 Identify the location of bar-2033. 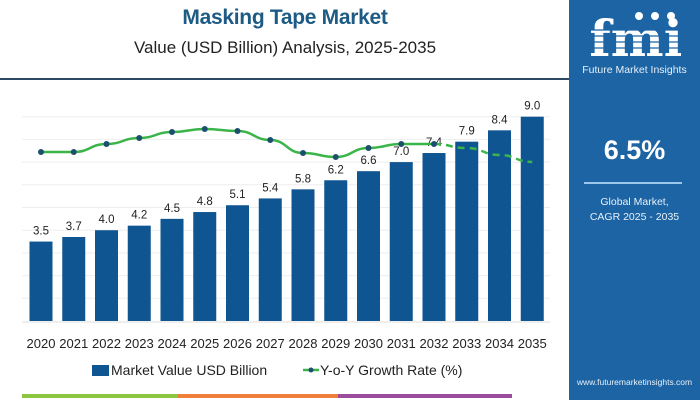
(467, 231).